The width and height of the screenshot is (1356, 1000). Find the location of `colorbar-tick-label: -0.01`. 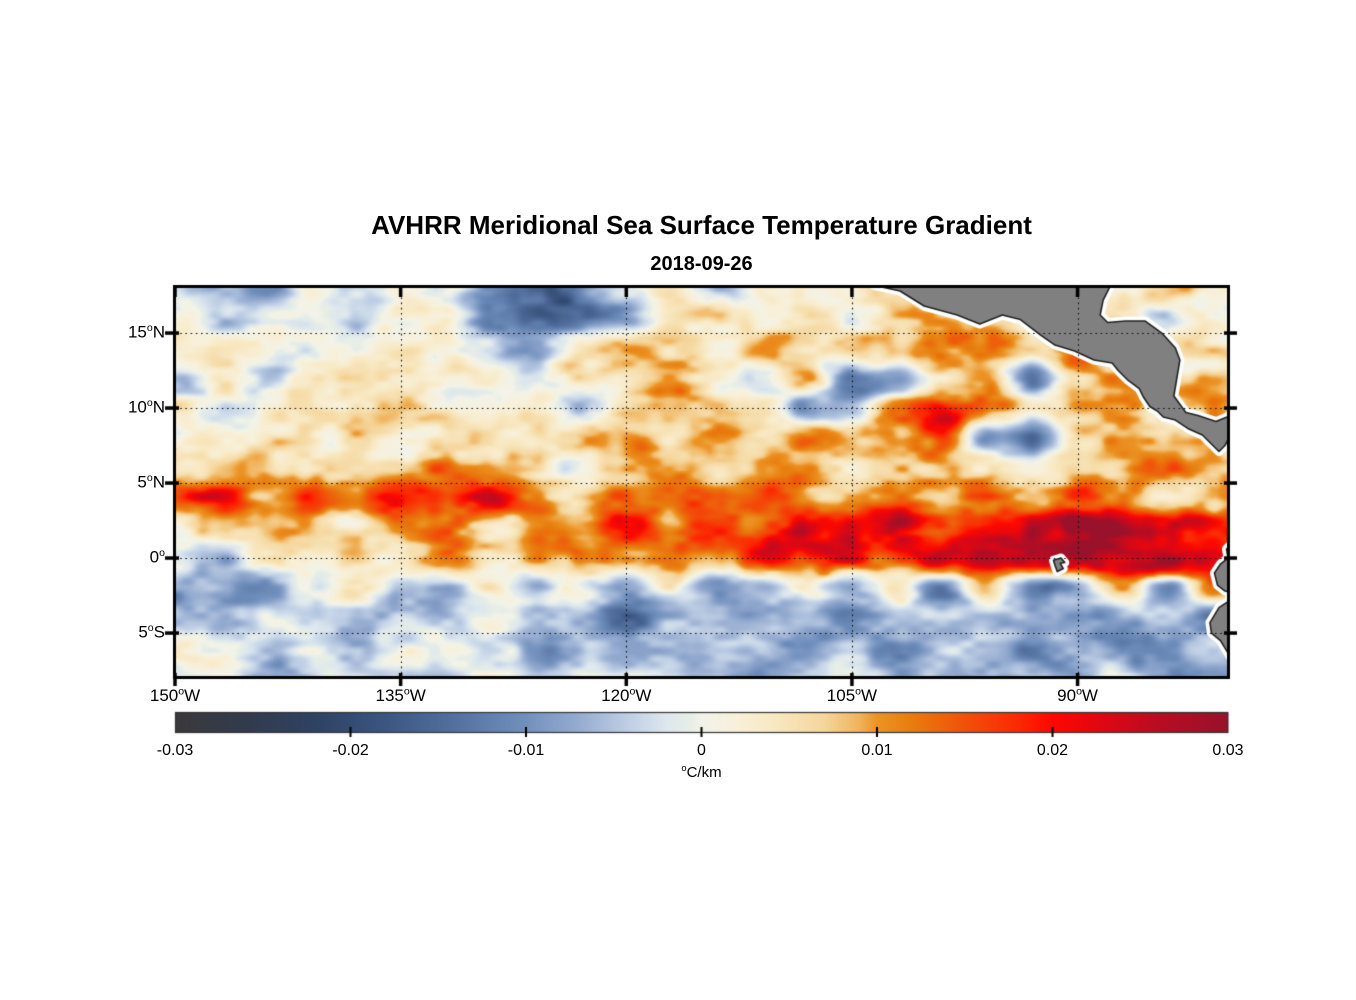

colorbar-tick-label: -0.01 is located at coordinates (526, 750).